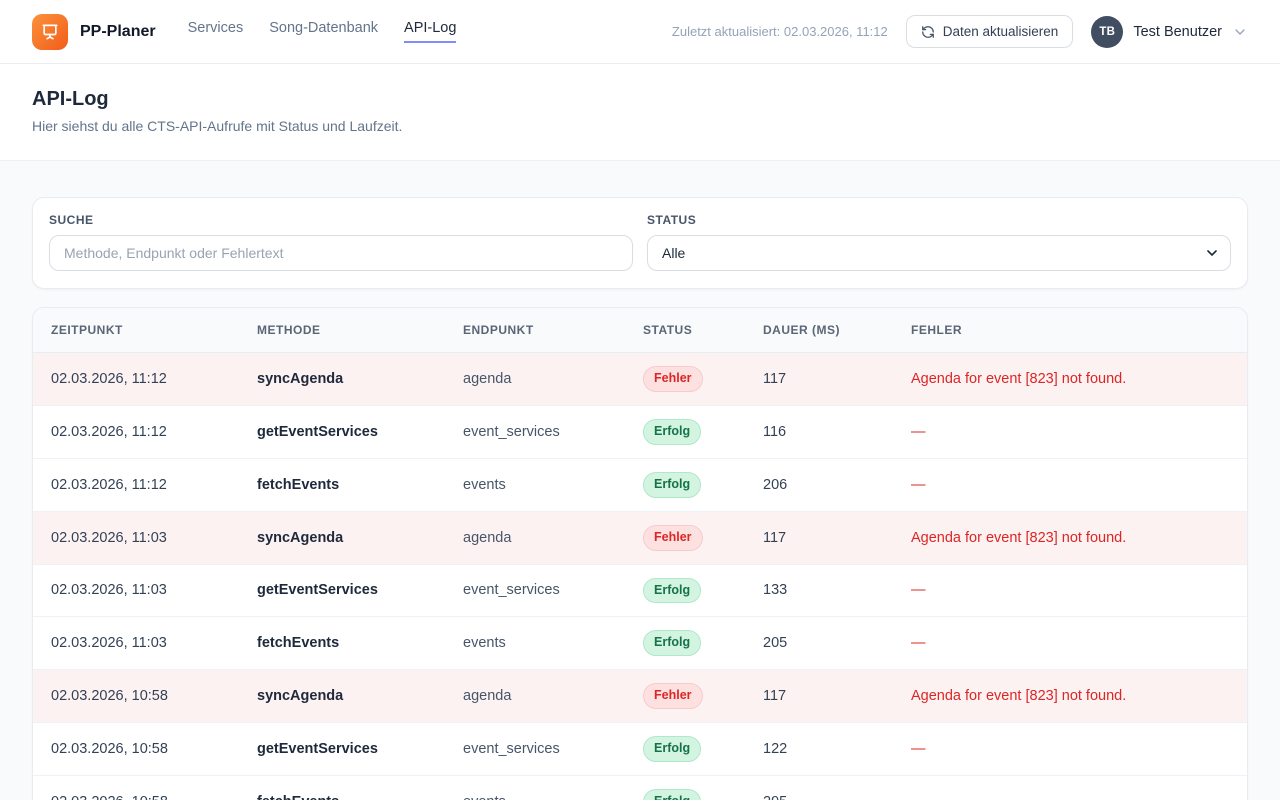 The width and height of the screenshot is (1280, 800). What do you see at coordinates (1169, 31) in the screenshot?
I see `user-menu: TB Test Benutzer` at bounding box center [1169, 31].